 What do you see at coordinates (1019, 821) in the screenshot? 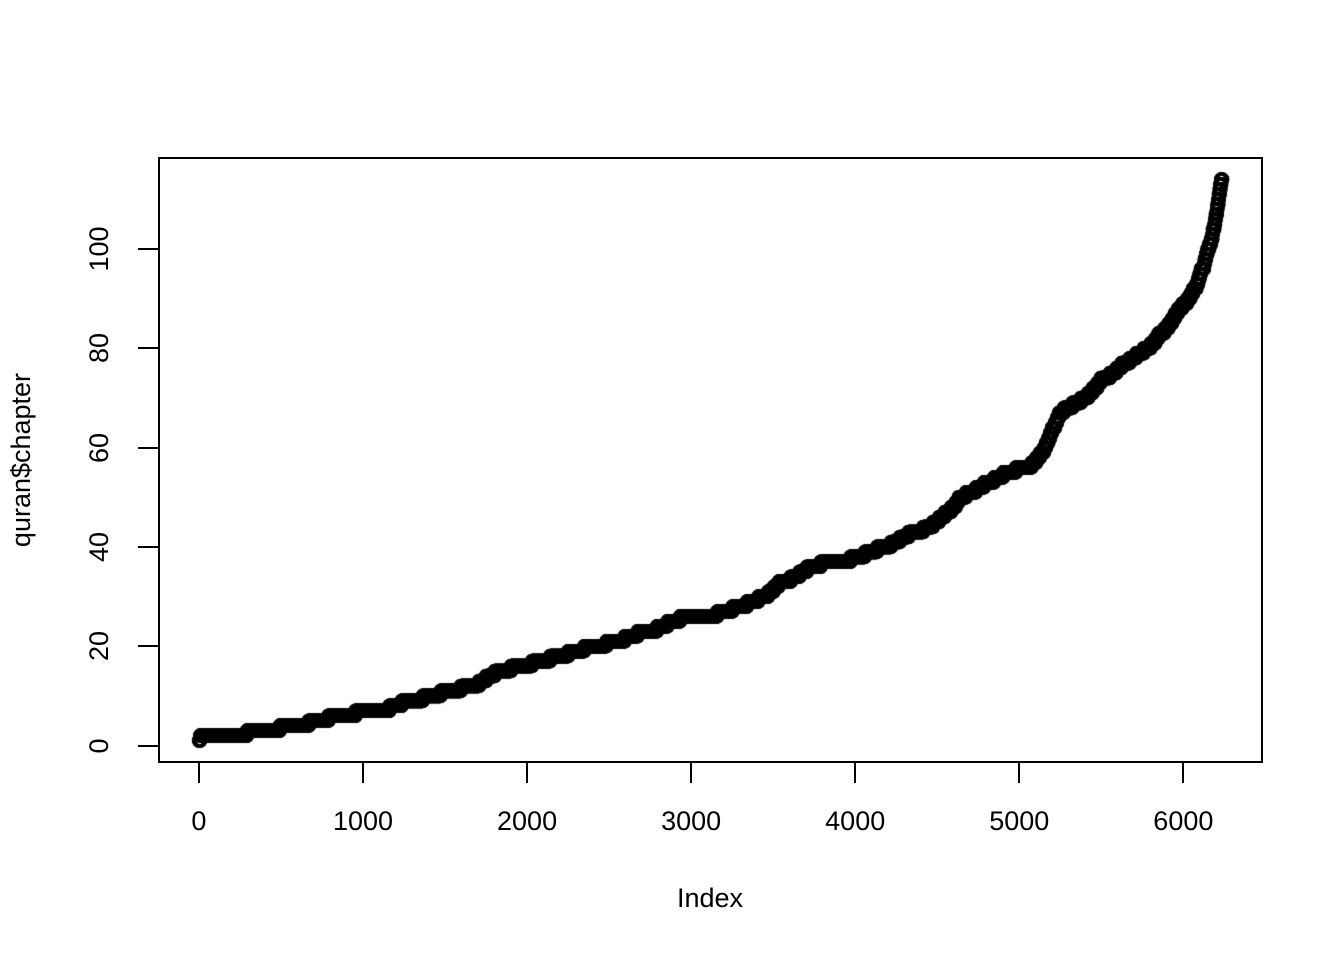
I see `x-tick-label: 5000` at bounding box center [1019, 821].